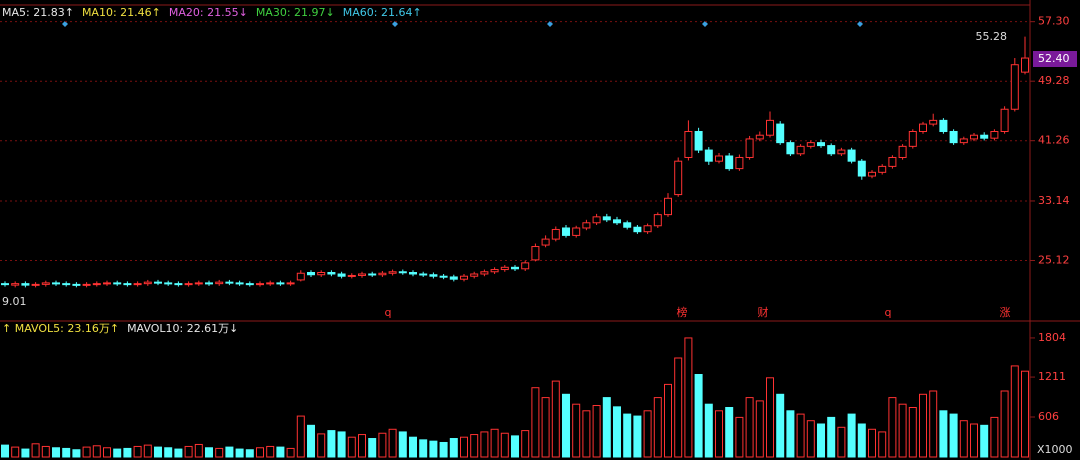 The image size is (1080, 460). I want to click on event-diamond, so click(550, 24).